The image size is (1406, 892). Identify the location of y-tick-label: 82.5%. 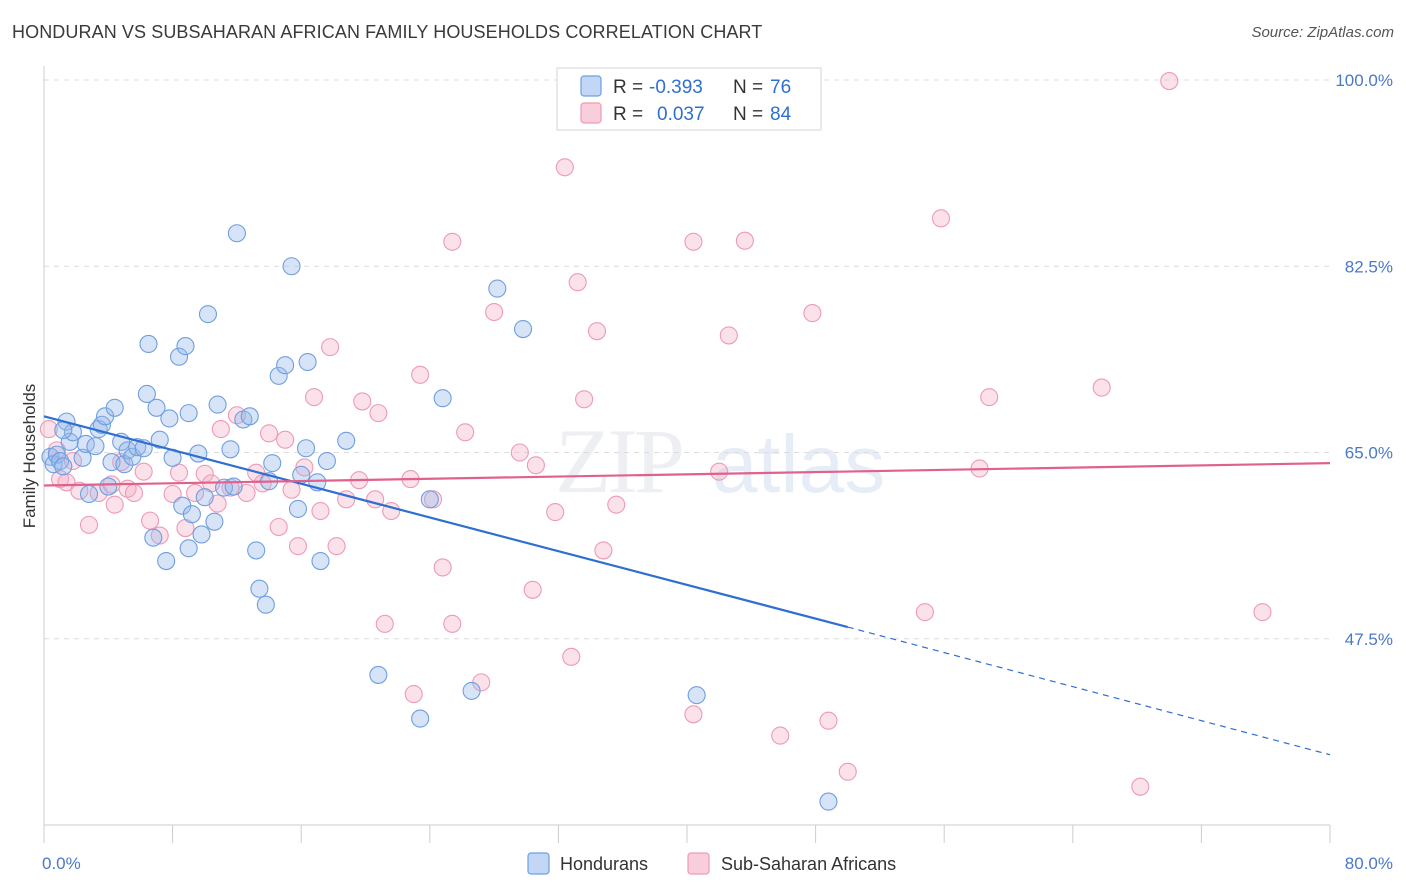
(1369, 266).